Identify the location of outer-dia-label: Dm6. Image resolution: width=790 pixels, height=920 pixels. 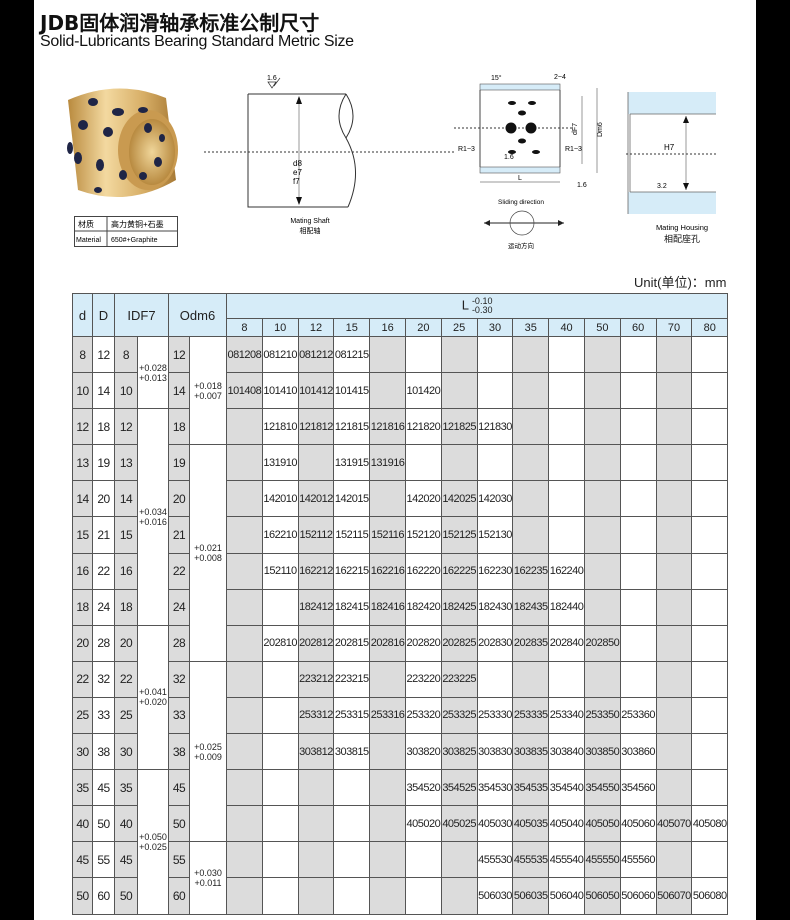
(600, 129).